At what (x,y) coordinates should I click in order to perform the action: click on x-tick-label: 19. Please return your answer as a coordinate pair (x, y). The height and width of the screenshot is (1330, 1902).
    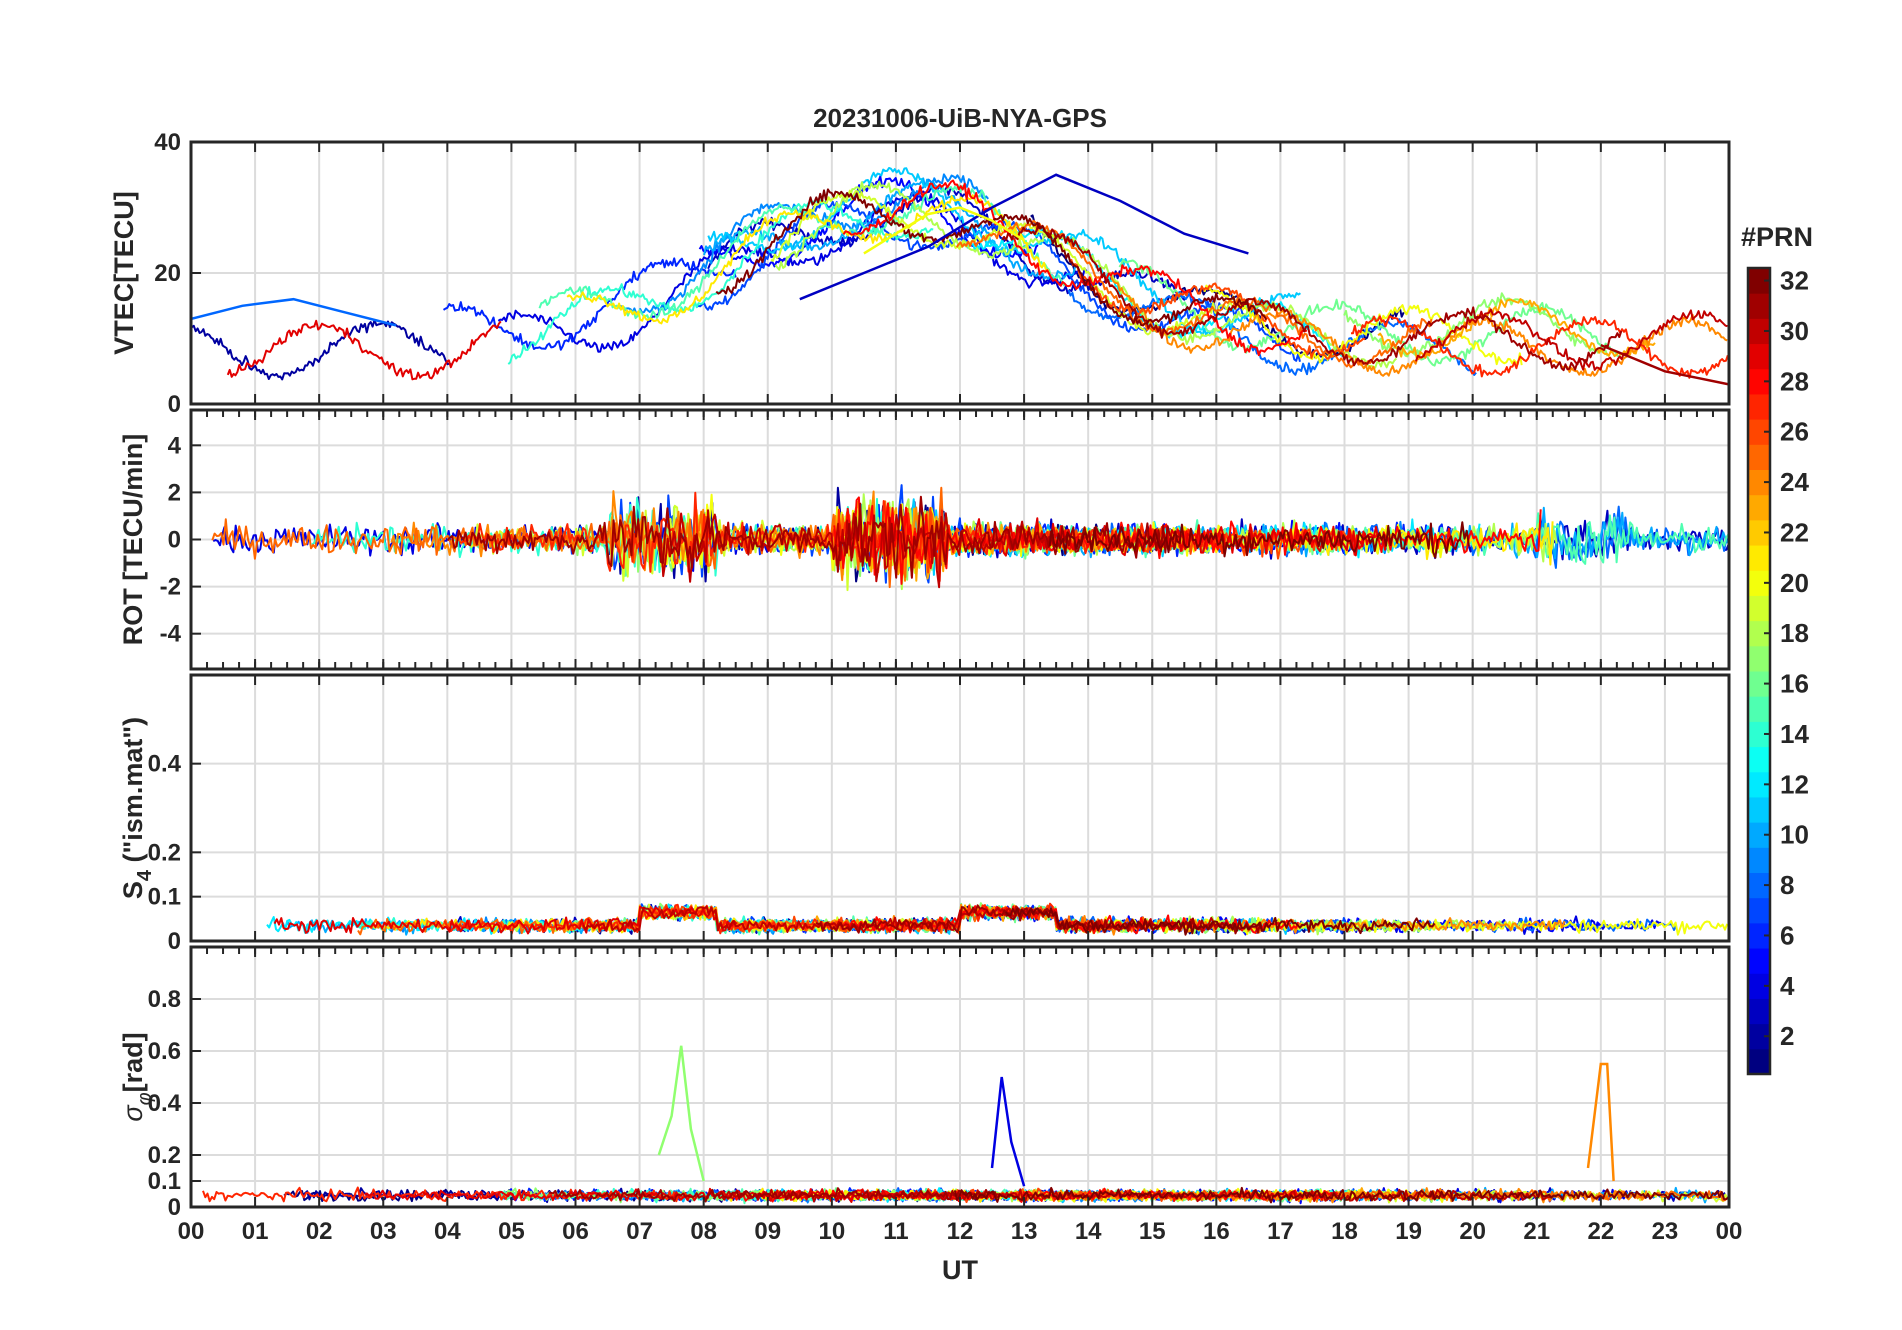
    Looking at the image, I should click on (1408, 1231).